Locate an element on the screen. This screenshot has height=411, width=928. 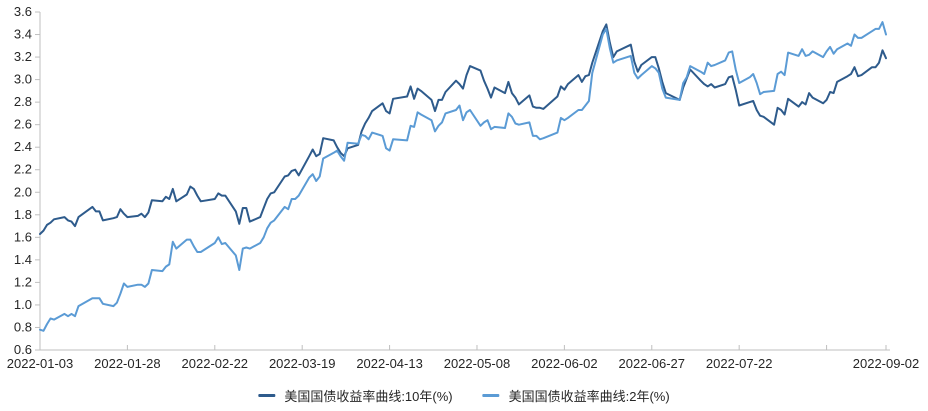
legend: 美国国债收益率曲线:10年(%) 美国国债收益率曲线:2年(%) is located at coordinates (464, 395).